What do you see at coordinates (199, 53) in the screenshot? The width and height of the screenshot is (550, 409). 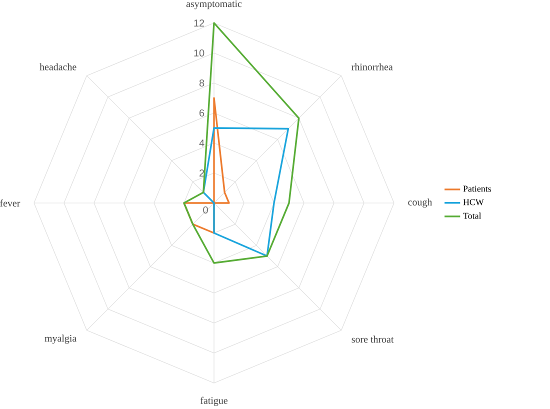 I see `y-tick-label: 10` at bounding box center [199, 53].